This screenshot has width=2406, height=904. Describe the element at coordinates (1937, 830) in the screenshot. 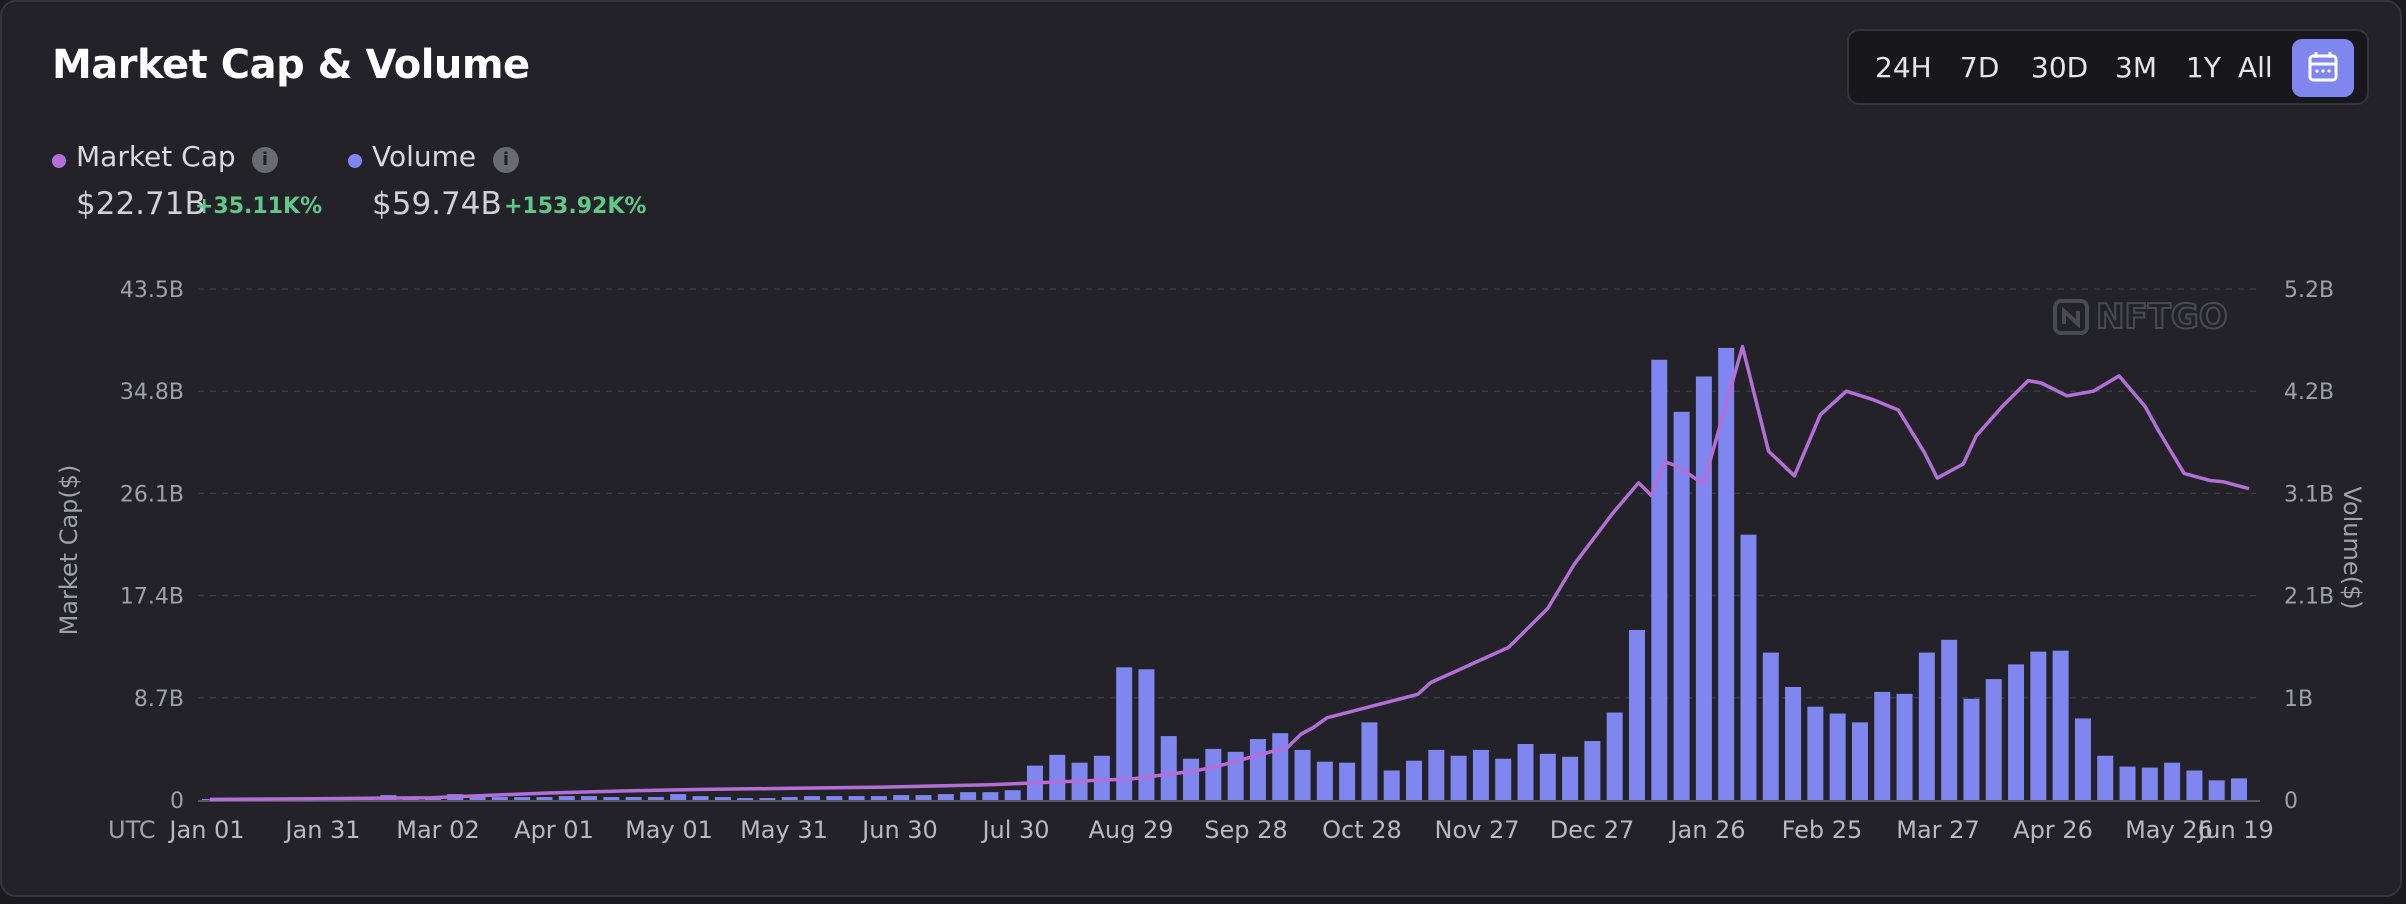

I see `x-tick-label: Mar 27` at that location.